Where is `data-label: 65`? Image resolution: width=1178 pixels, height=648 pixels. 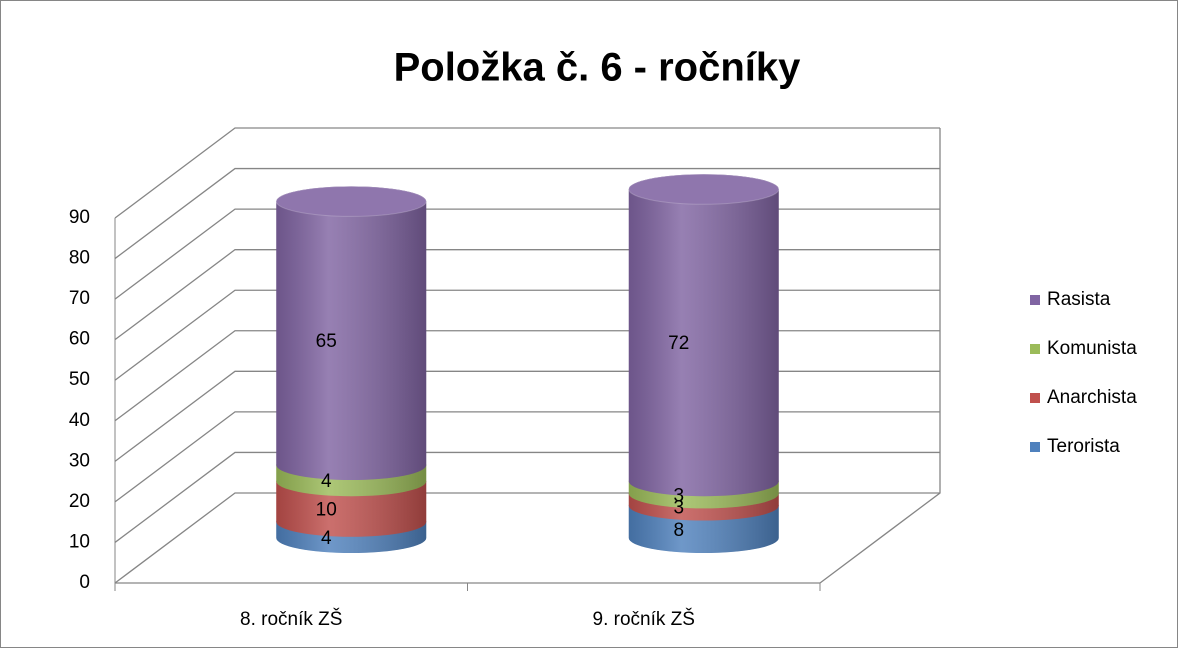 data-label: 65 is located at coordinates (326, 341).